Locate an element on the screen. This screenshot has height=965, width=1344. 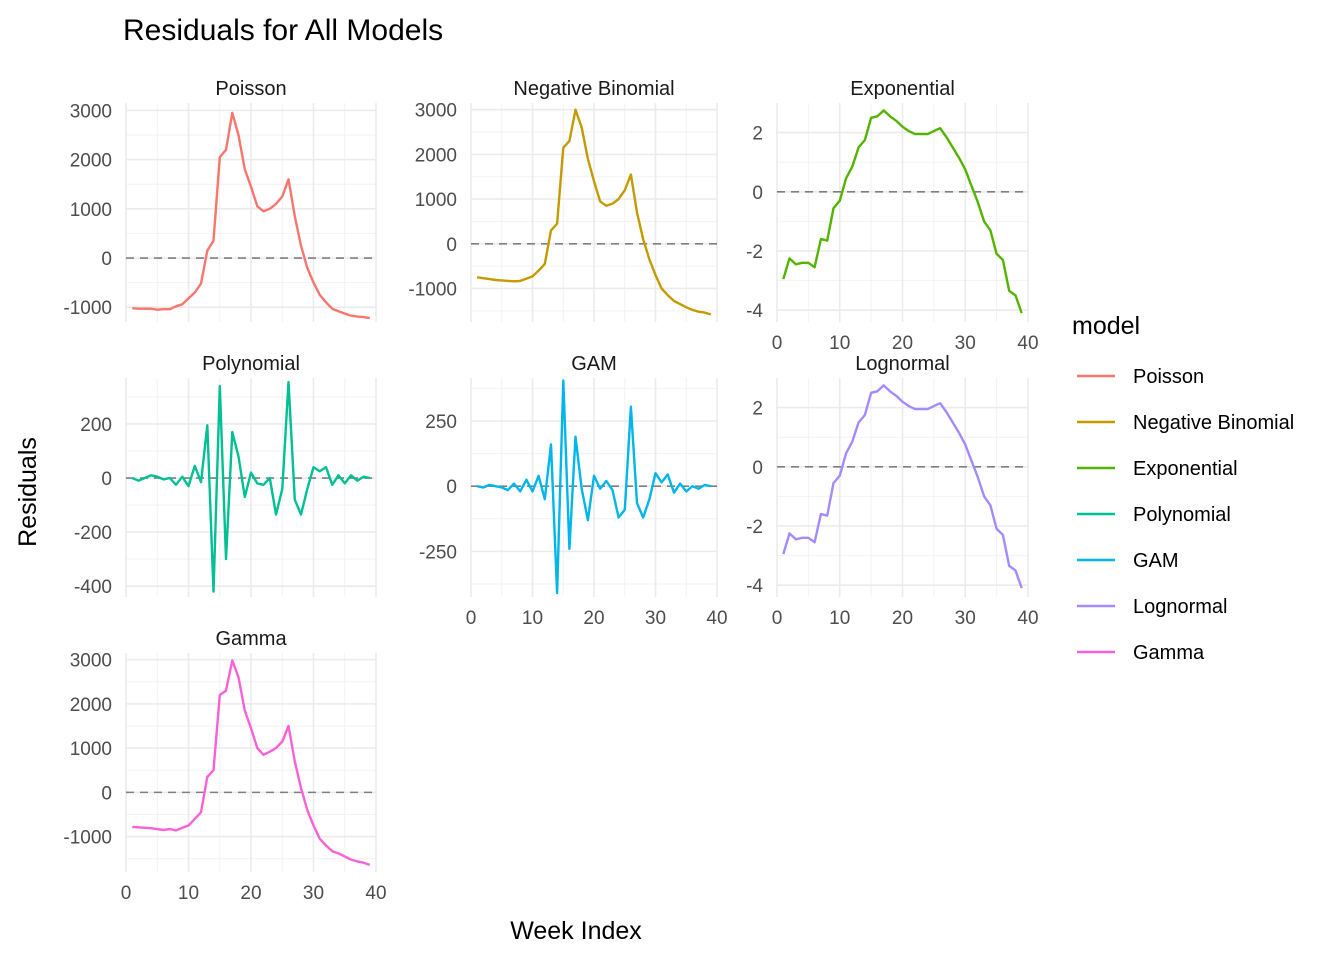
facet-panel-polynomial: Polynomial -400 -200 0 200 is located at coordinates (225, 475).